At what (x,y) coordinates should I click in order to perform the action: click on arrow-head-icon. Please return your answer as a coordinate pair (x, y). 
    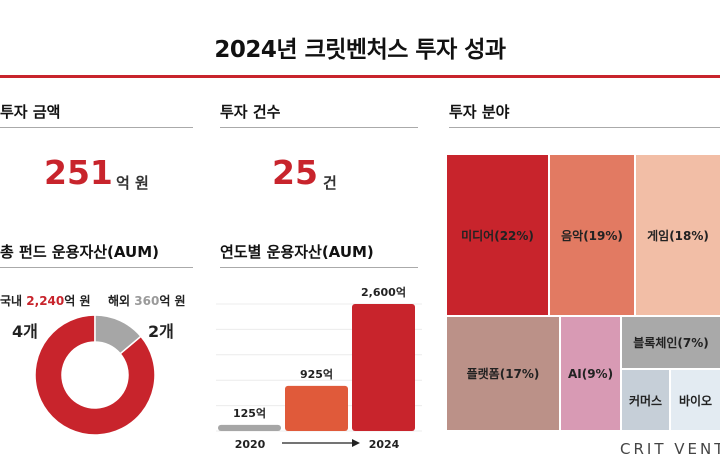
    Looking at the image, I should click on (356, 443).